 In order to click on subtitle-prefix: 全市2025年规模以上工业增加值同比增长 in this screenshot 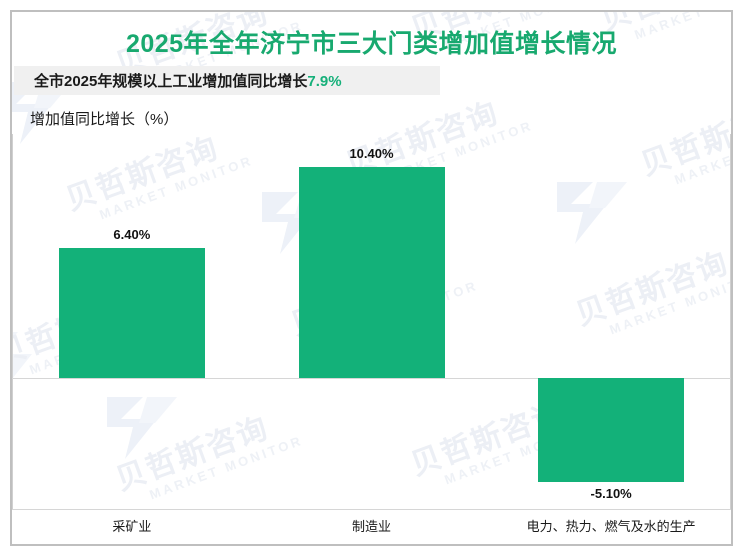, I will do `click(171, 81)`.